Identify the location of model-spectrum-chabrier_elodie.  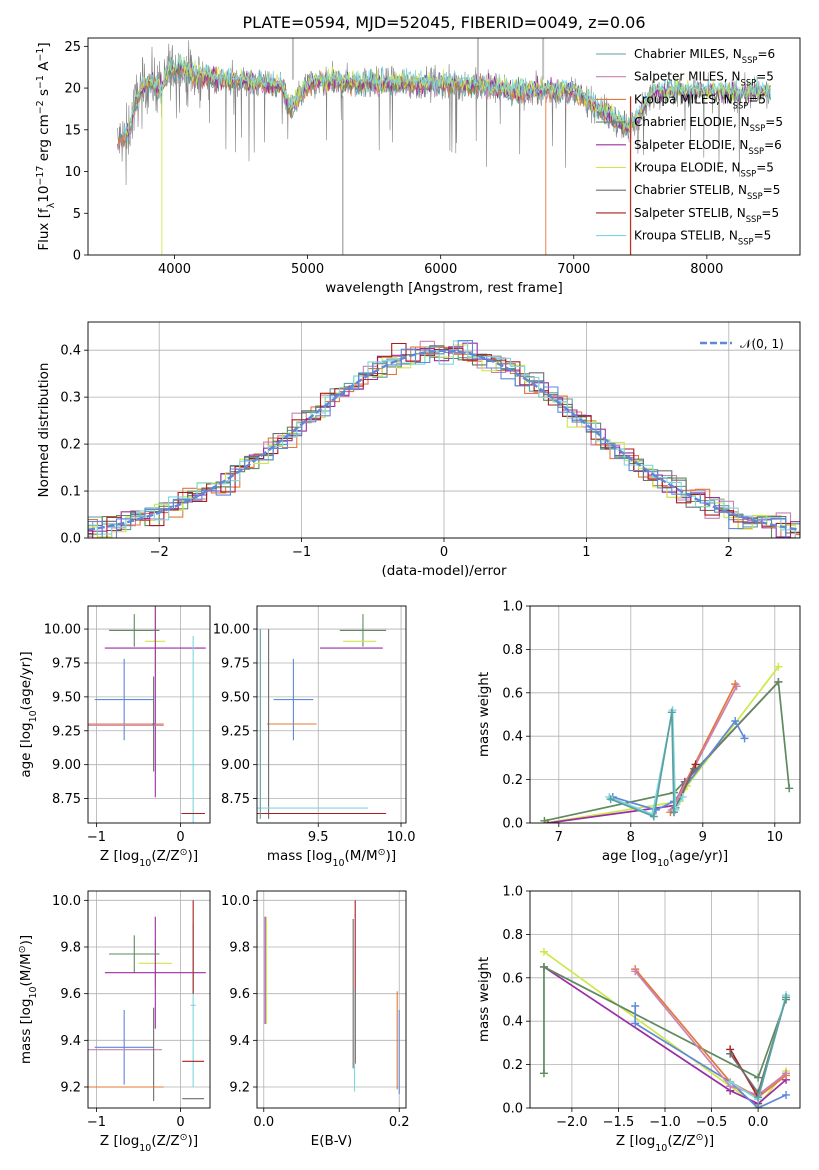
(447, 102).